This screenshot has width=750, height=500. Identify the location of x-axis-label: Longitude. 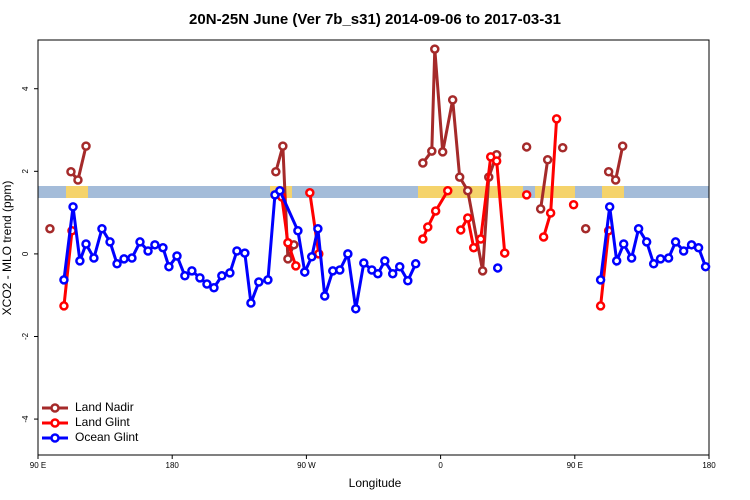
(375, 483).